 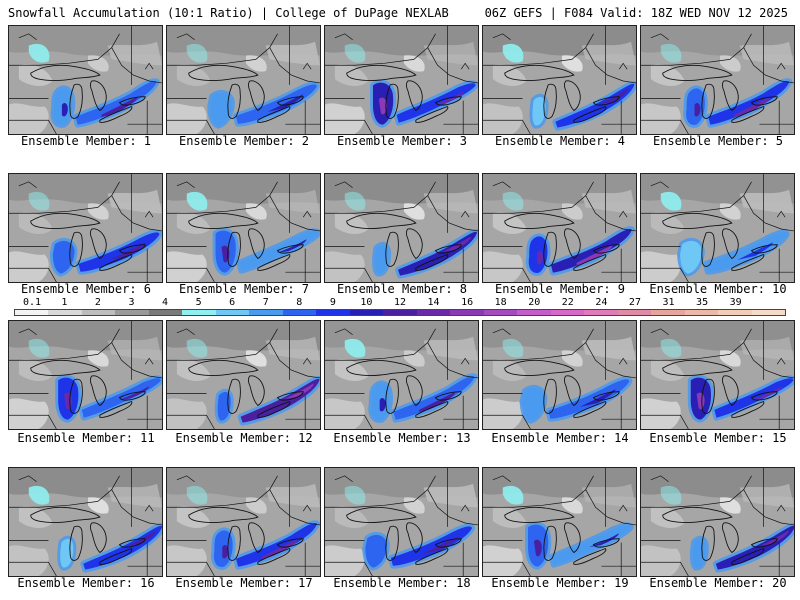 What do you see at coordinates (86, 141) in the screenshot?
I see `ensemble-member-caption: Ensemble Member: 1` at bounding box center [86, 141].